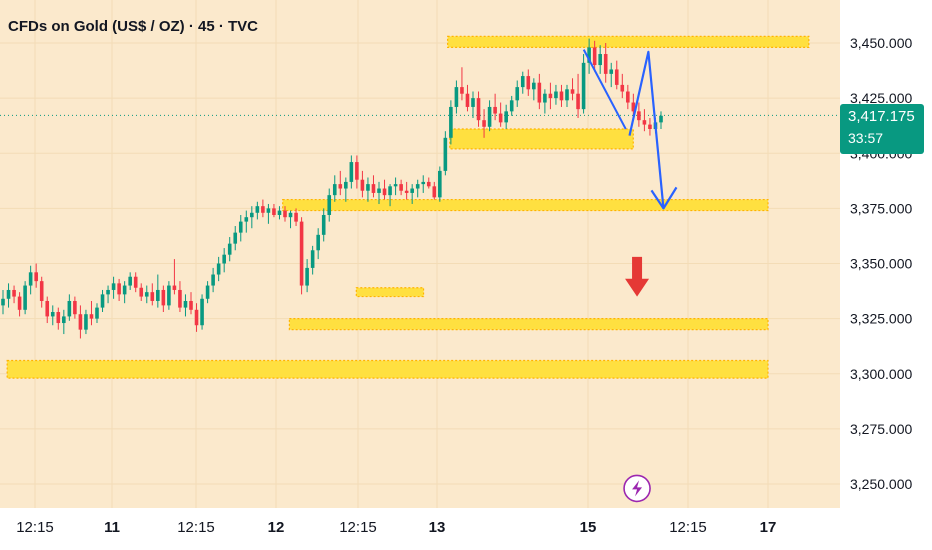  What do you see at coordinates (881, 429) in the screenshot?
I see `y-tick-label: 3,275.000` at bounding box center [881, 429].